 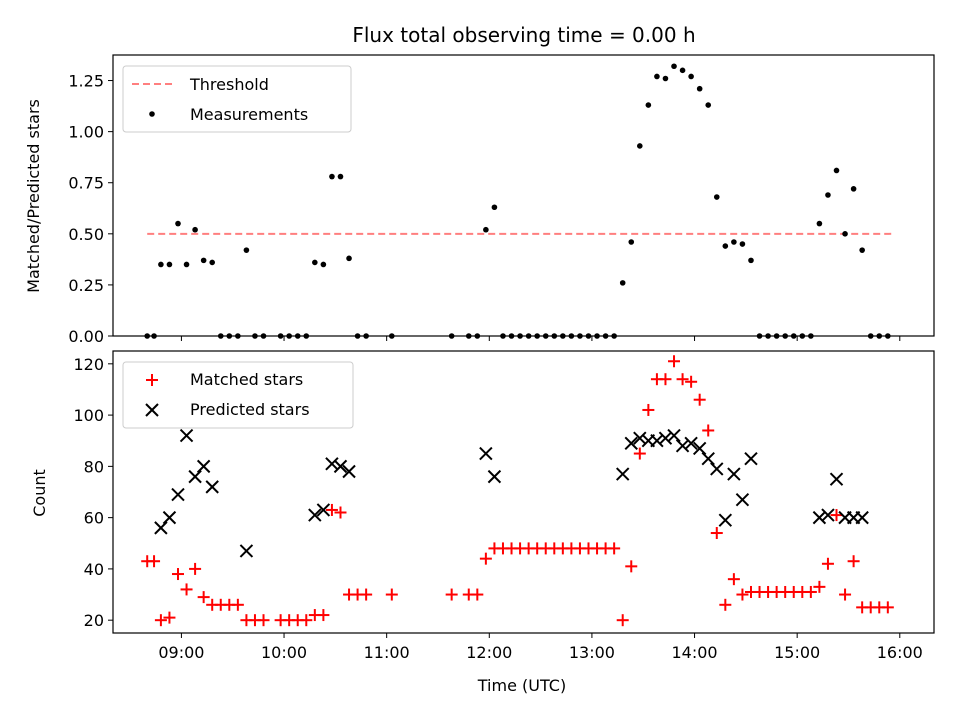 What do you see at coordinates (797, 652) in the screenshot?
I see `x-tick-label: 15:00` at bounding box center [797, 652].